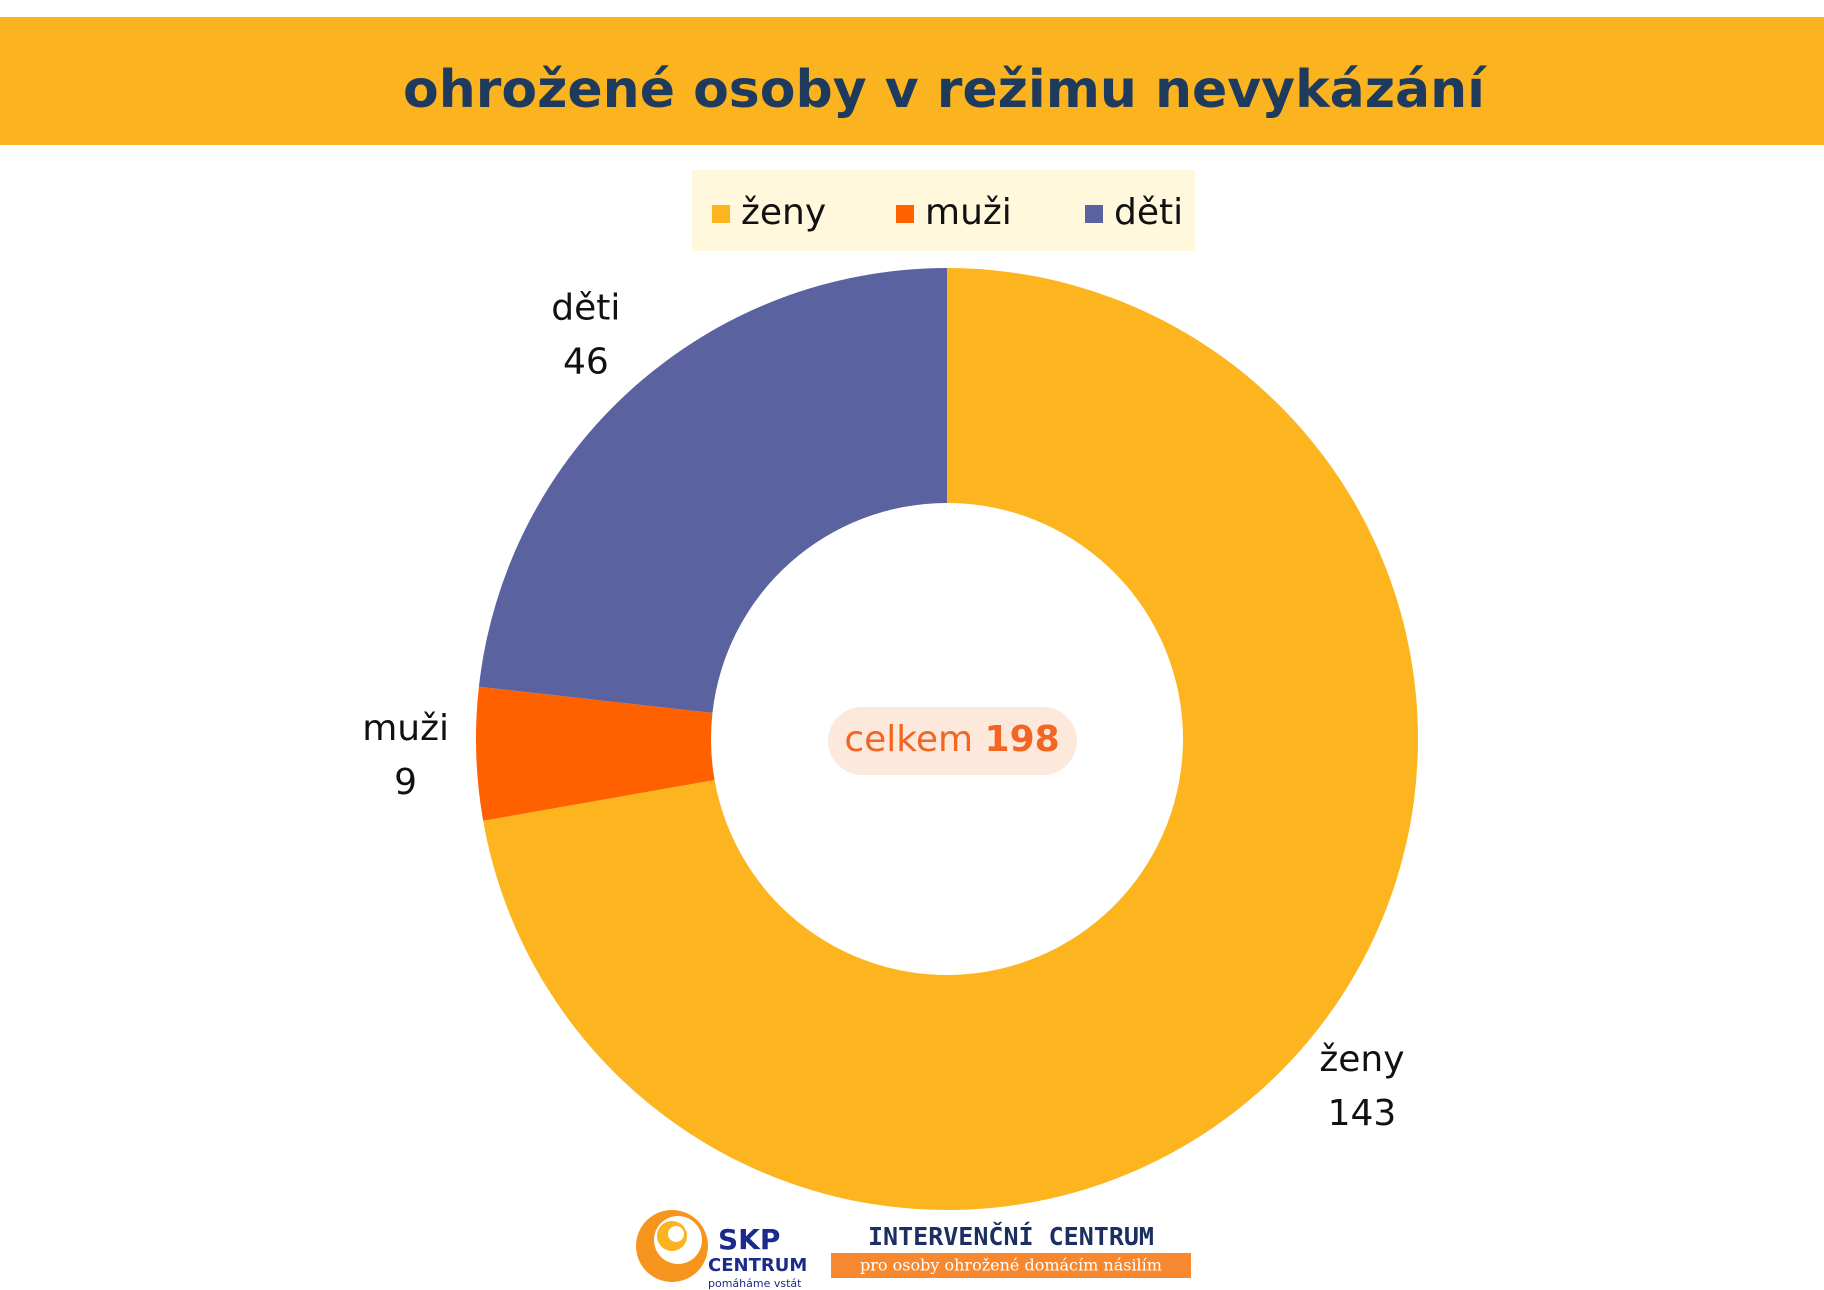 The height and width of the screenshot is (1290, 1824). What do you see at coordinates (405, 728) in the screenshot?
I see `slice-label: muži` at bounding box center [405, 728].